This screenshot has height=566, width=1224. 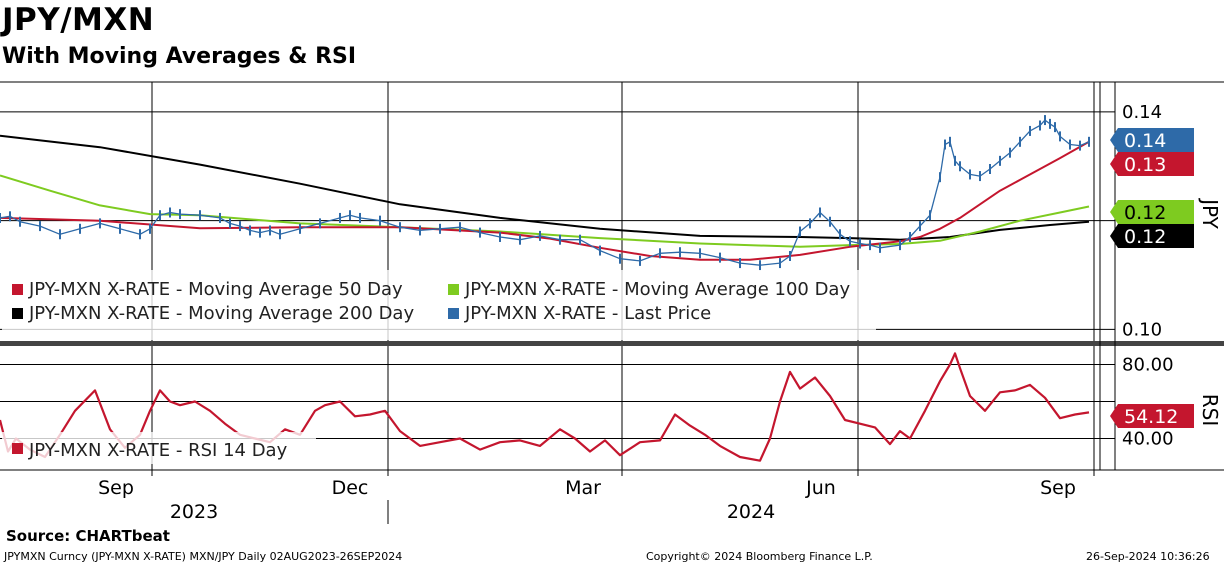 I want to click on legend-label-0: JPY-MXN X-RATE - Moving Average 50 Day, so click(x=215, y=289).